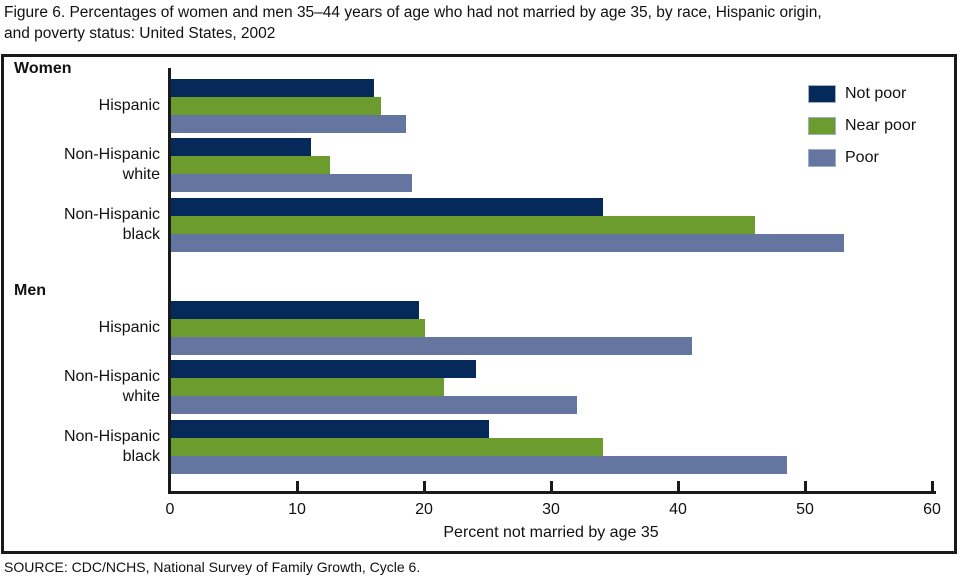 The width and height of the screenshot is (960, 588). I want to click on legend-swatch-not-poor, so click(822, 94).